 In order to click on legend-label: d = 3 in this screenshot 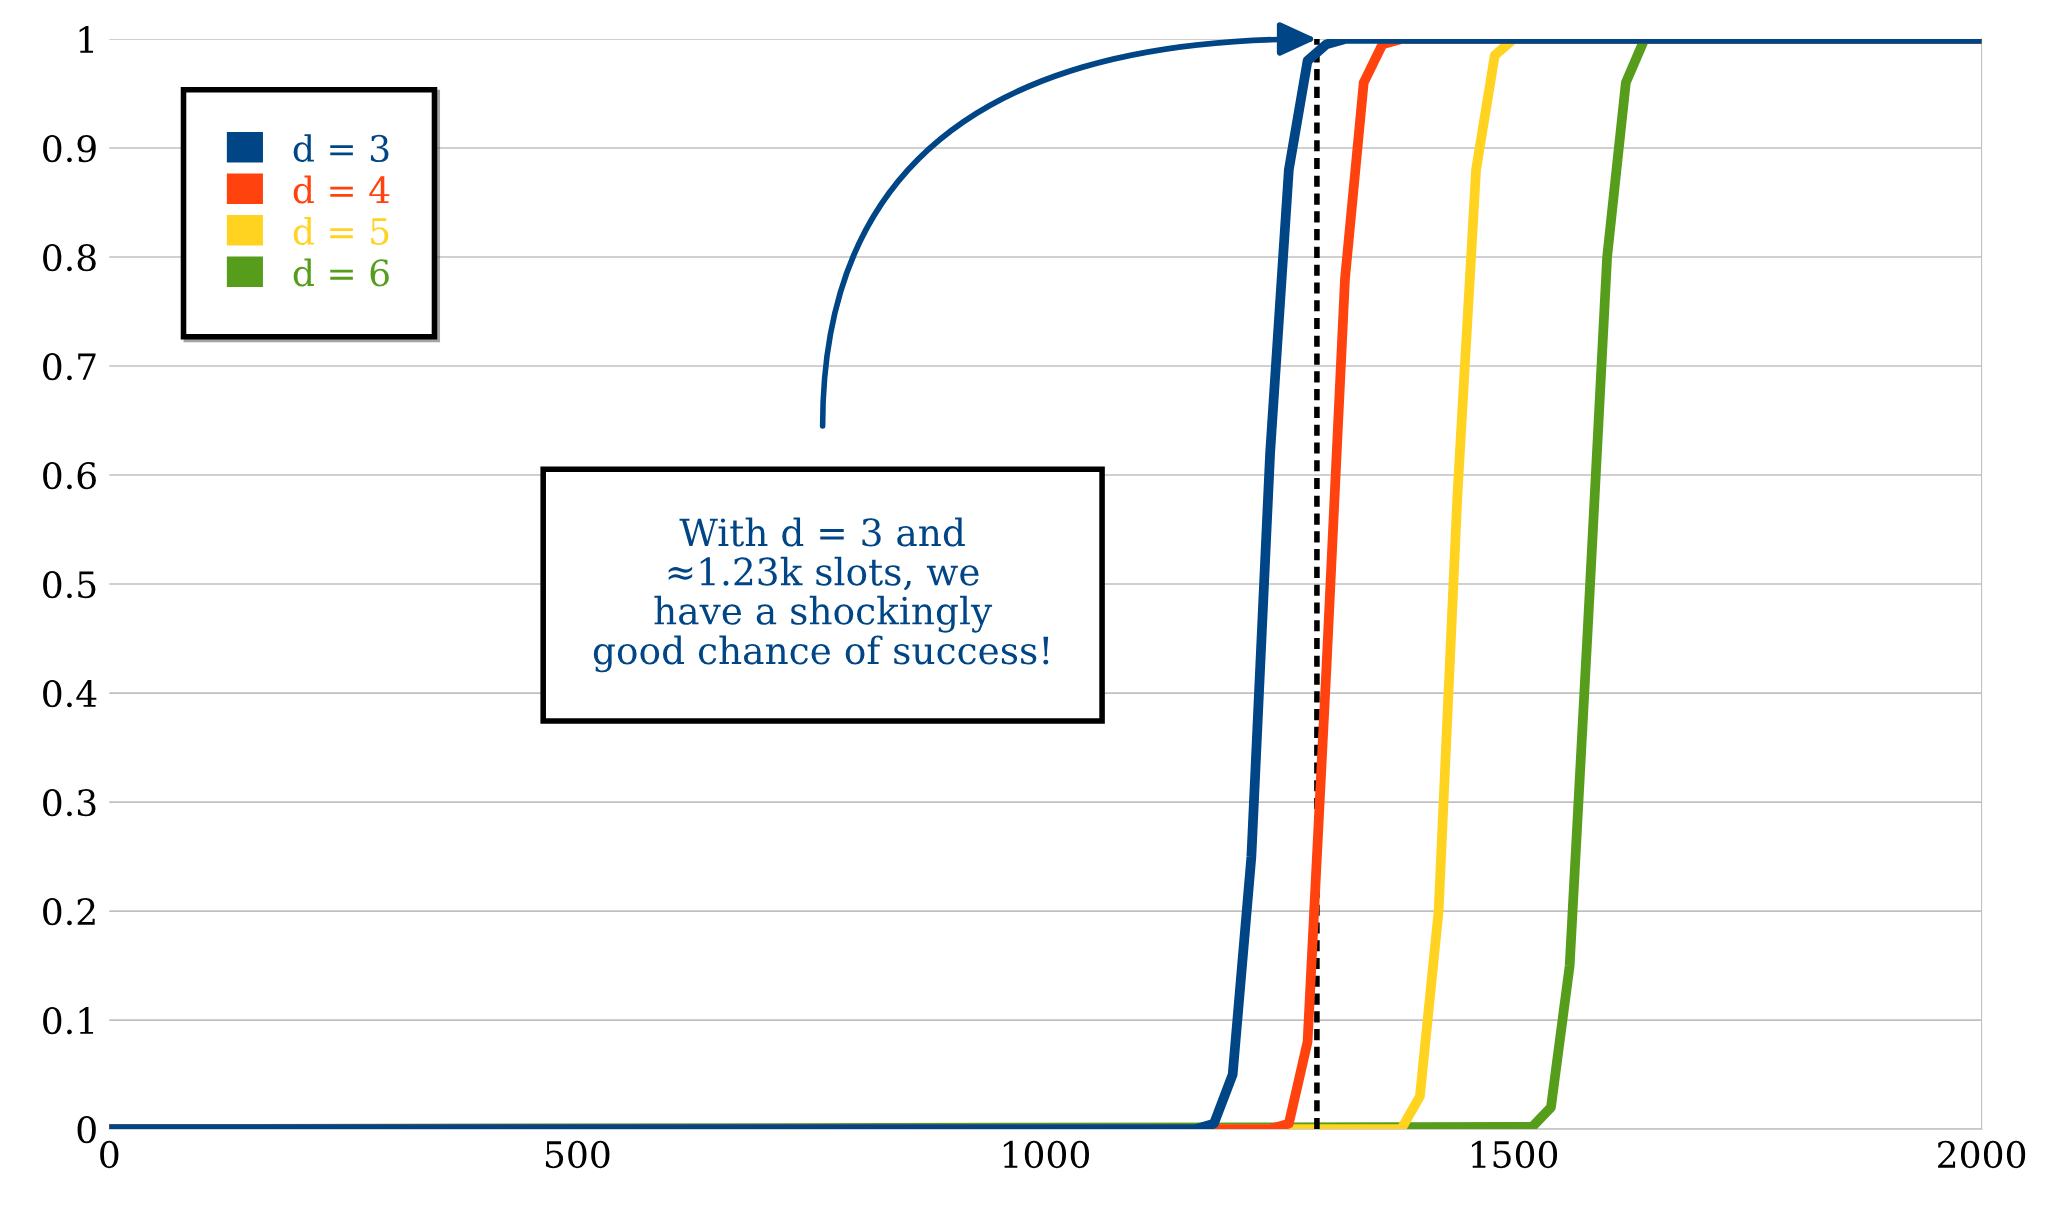, I will do `click(341, 148)`.